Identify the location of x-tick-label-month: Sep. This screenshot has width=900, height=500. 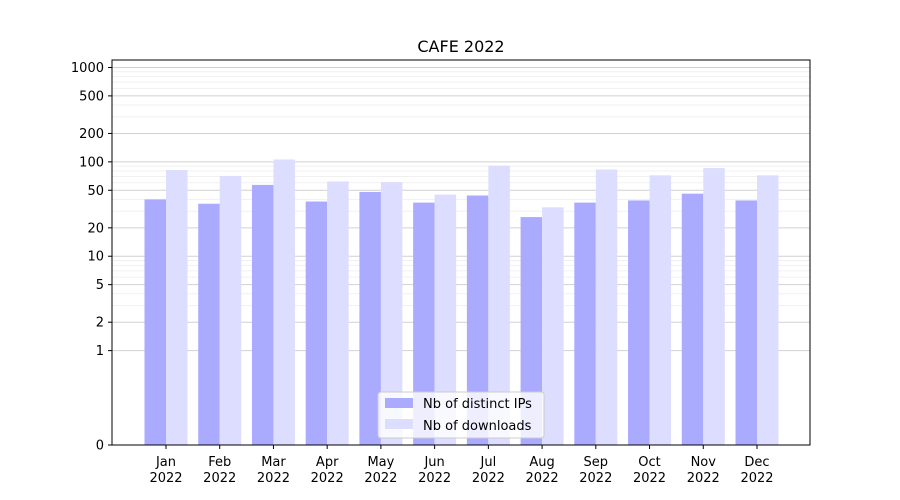
(596, 462).